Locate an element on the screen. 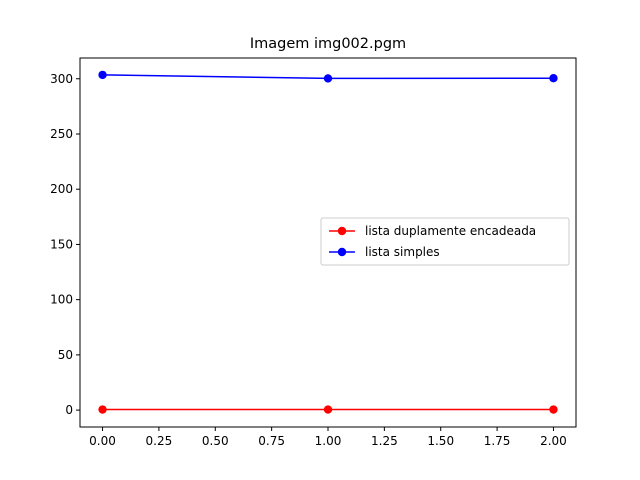 The height and width of the screenshot is (480, 640). y-axis: 0 50 100 150 200 250 300 is located at coordinates (65, 244).